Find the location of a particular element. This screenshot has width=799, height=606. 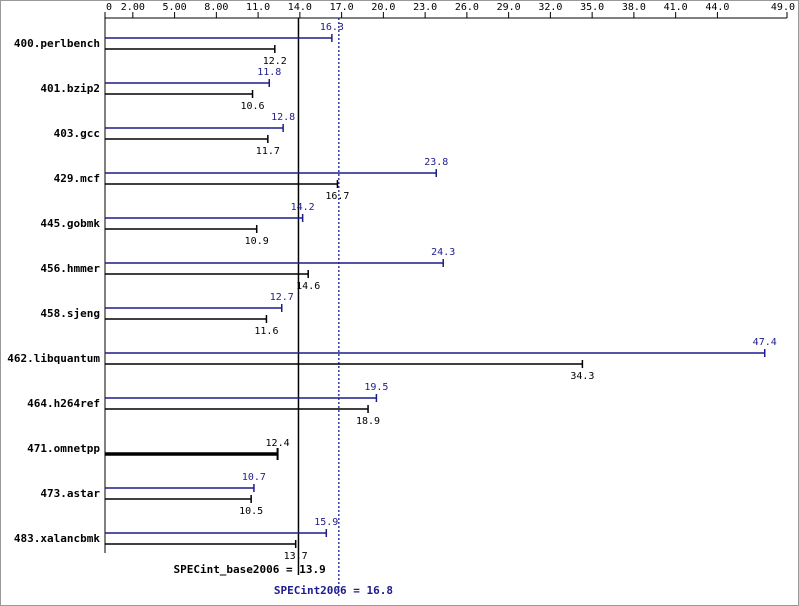

value-label: 10.7 is located at coordinates (254, 477).